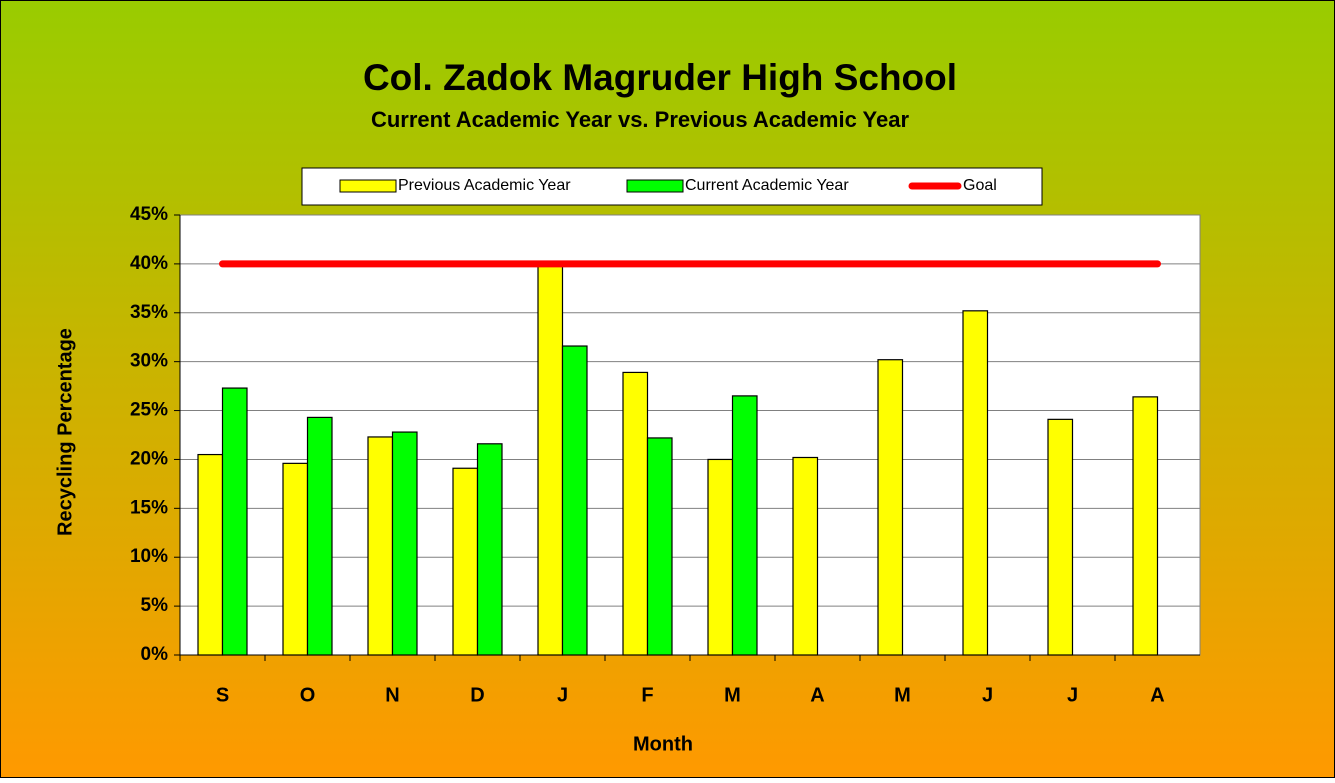  I want to click on y-tick-label: 20%, so click(149, 458).